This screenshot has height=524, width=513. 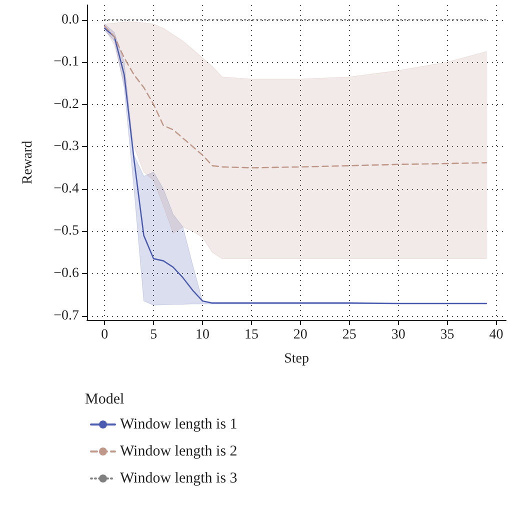 What do you see at coordinates (154, 335) in the screenshot?
I see `x-tick-label: 5` at bounding box center [154, 335].